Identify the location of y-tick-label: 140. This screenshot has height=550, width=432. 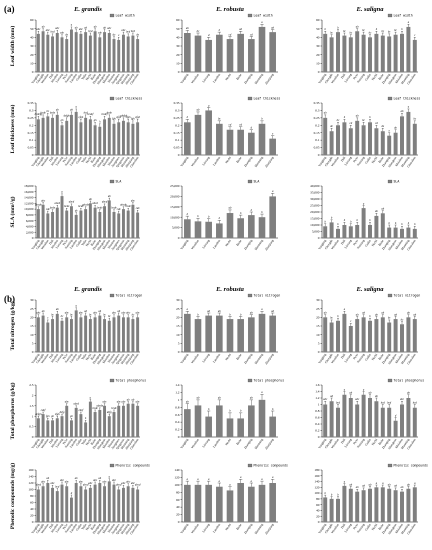
(176, 470).